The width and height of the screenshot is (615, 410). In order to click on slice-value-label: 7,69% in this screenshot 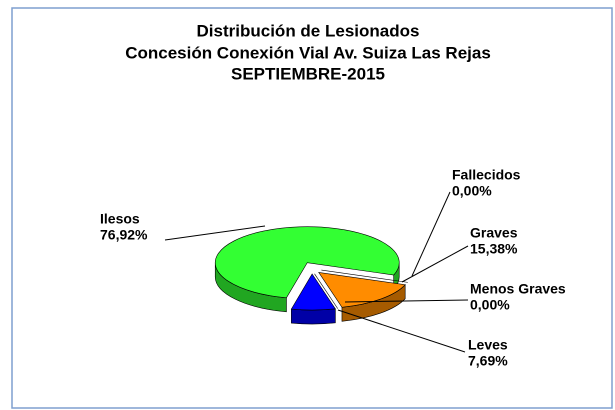, I will do `click(488, 361)`.